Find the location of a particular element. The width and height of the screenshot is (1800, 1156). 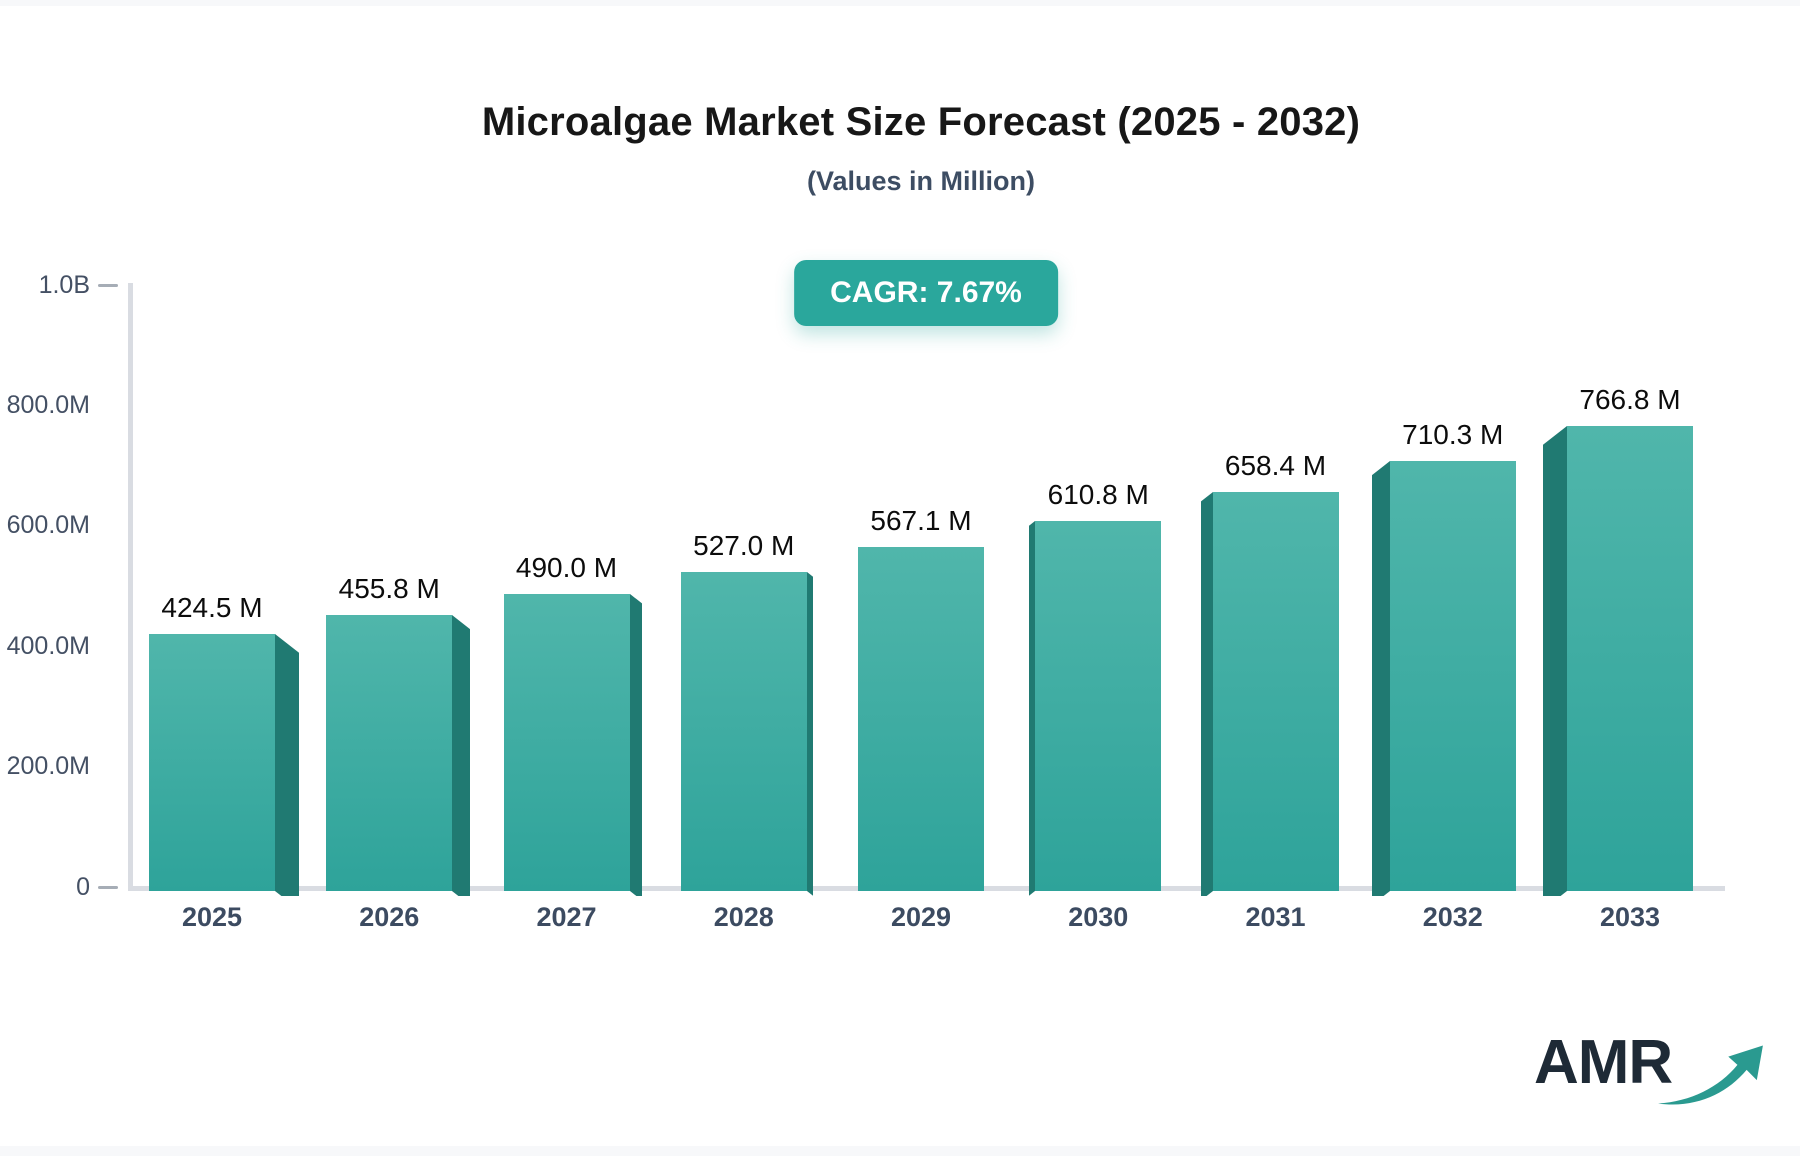

page-subtitle: (Values in Million) is located at coordinates (921, 181).